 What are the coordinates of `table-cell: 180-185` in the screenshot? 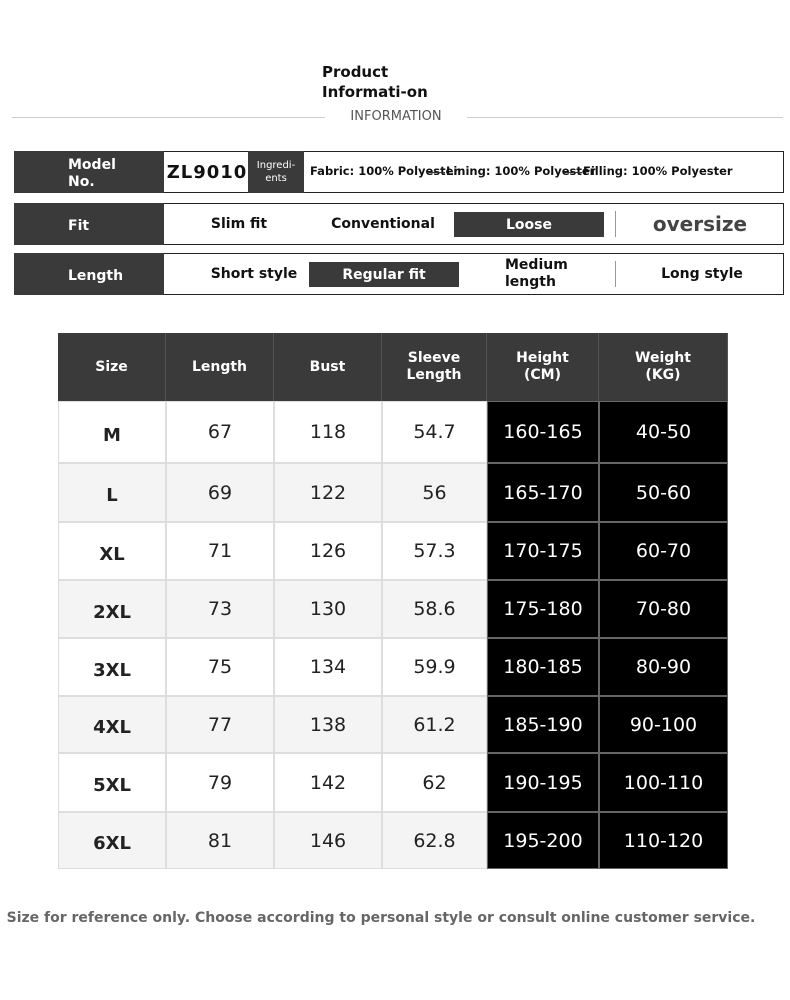 It's located at (543, 667).